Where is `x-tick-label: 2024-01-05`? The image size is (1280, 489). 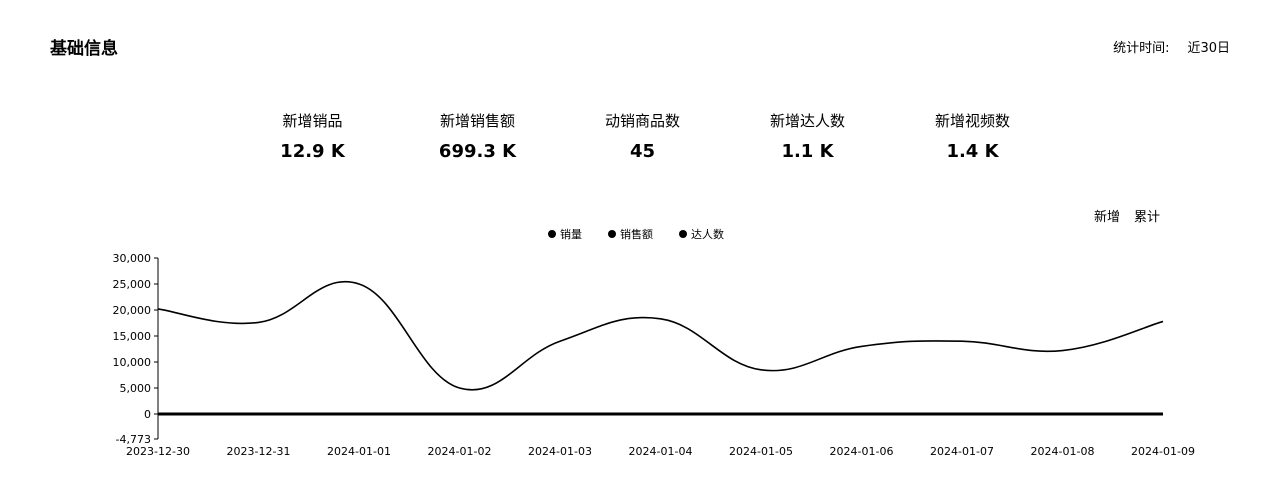
x-tick-label: 2024-01-05 is located at coordinates (761, 451).